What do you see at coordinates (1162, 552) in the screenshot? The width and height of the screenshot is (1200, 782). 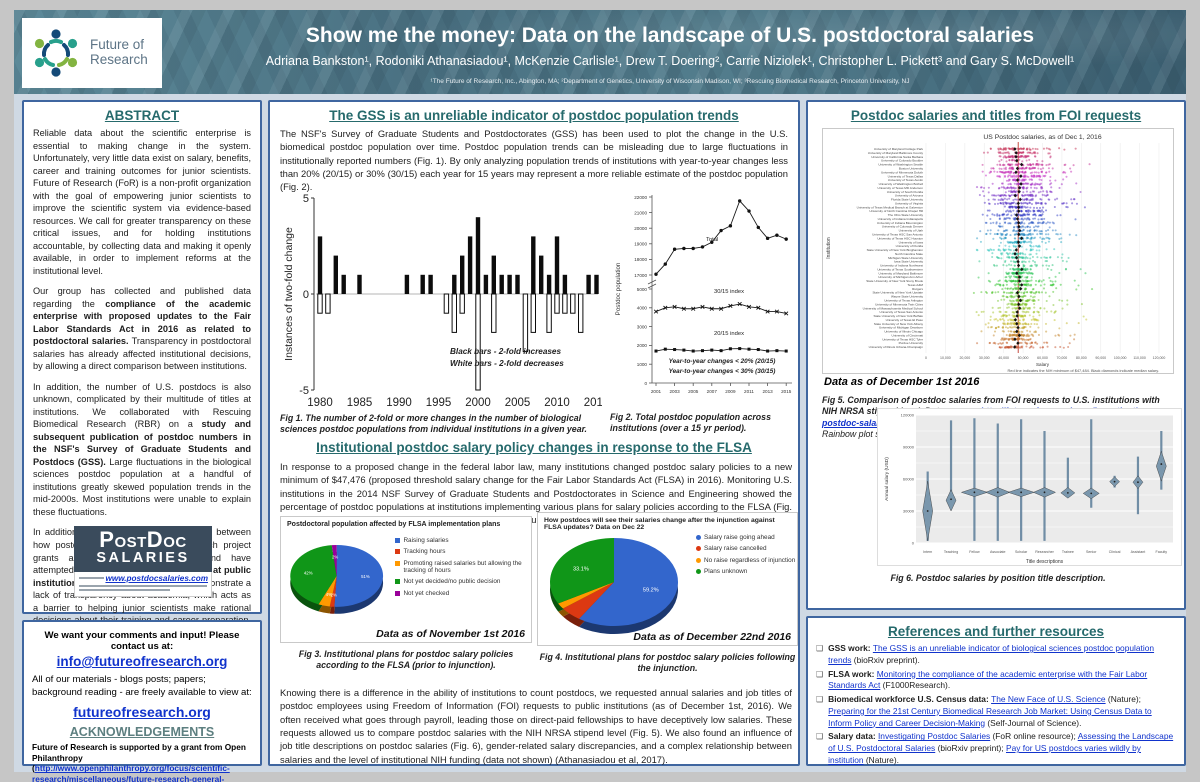 I see `svg-text: Faculty` at bounding box center [1162, 552].